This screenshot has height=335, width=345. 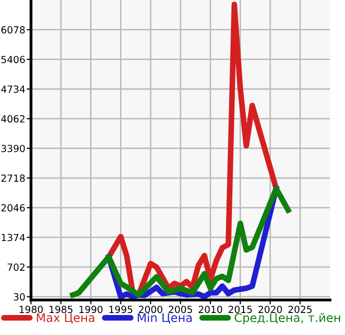 What do you see at coordinates (13, 60) in the screenshot?
I see `y-tick-label: 5406` at bounding box center [13, 60].